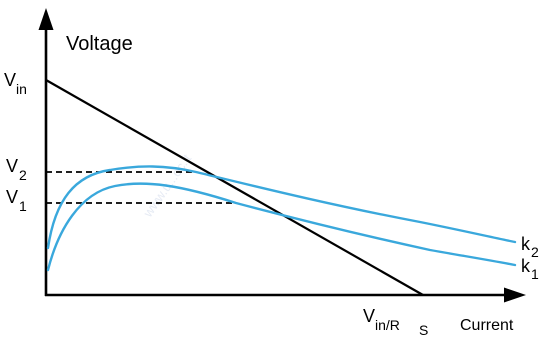  I want to click on vin-label-base: V, so click(10, 80).